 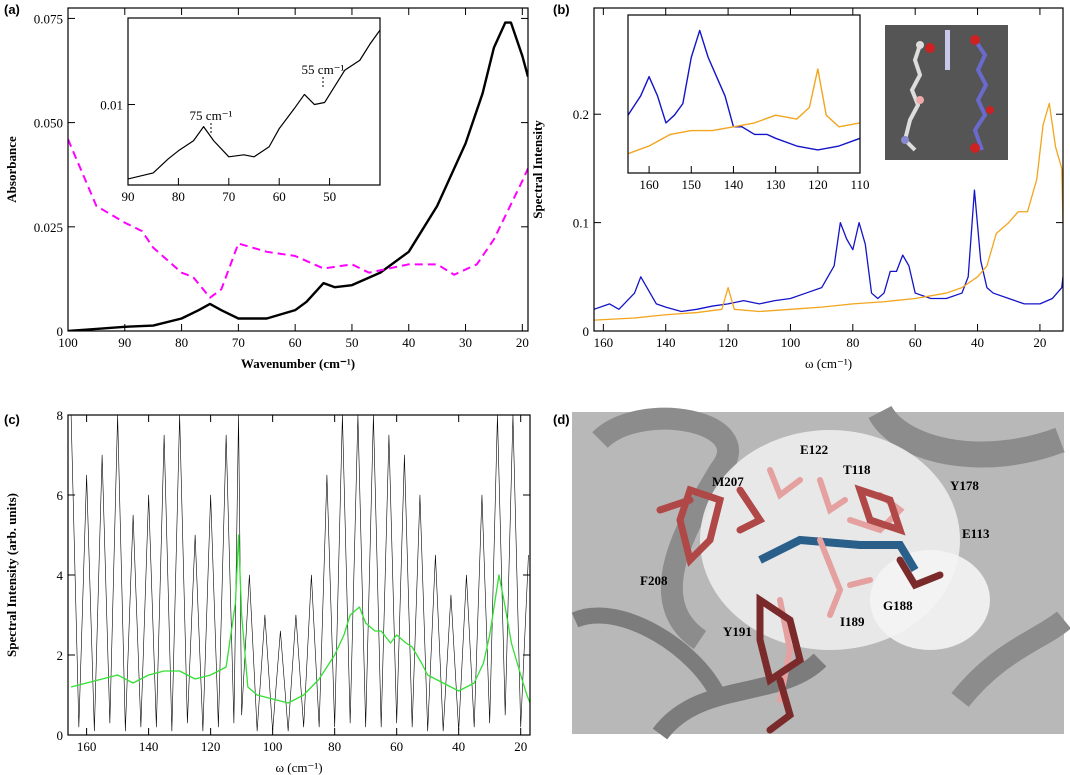 What do you see at coordinates (852, 621) in the screenshot?
I see `residue-label: I189` at bounding box center [852, 621].